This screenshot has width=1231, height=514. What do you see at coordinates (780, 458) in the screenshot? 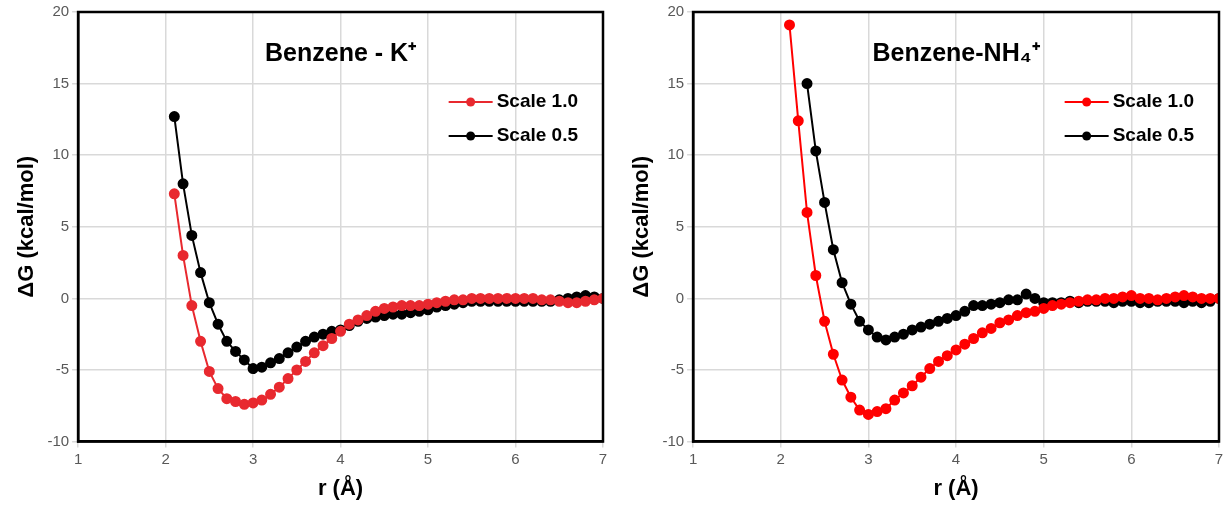
I see `x-tick-label: 2` at bounding box center [780, 458].